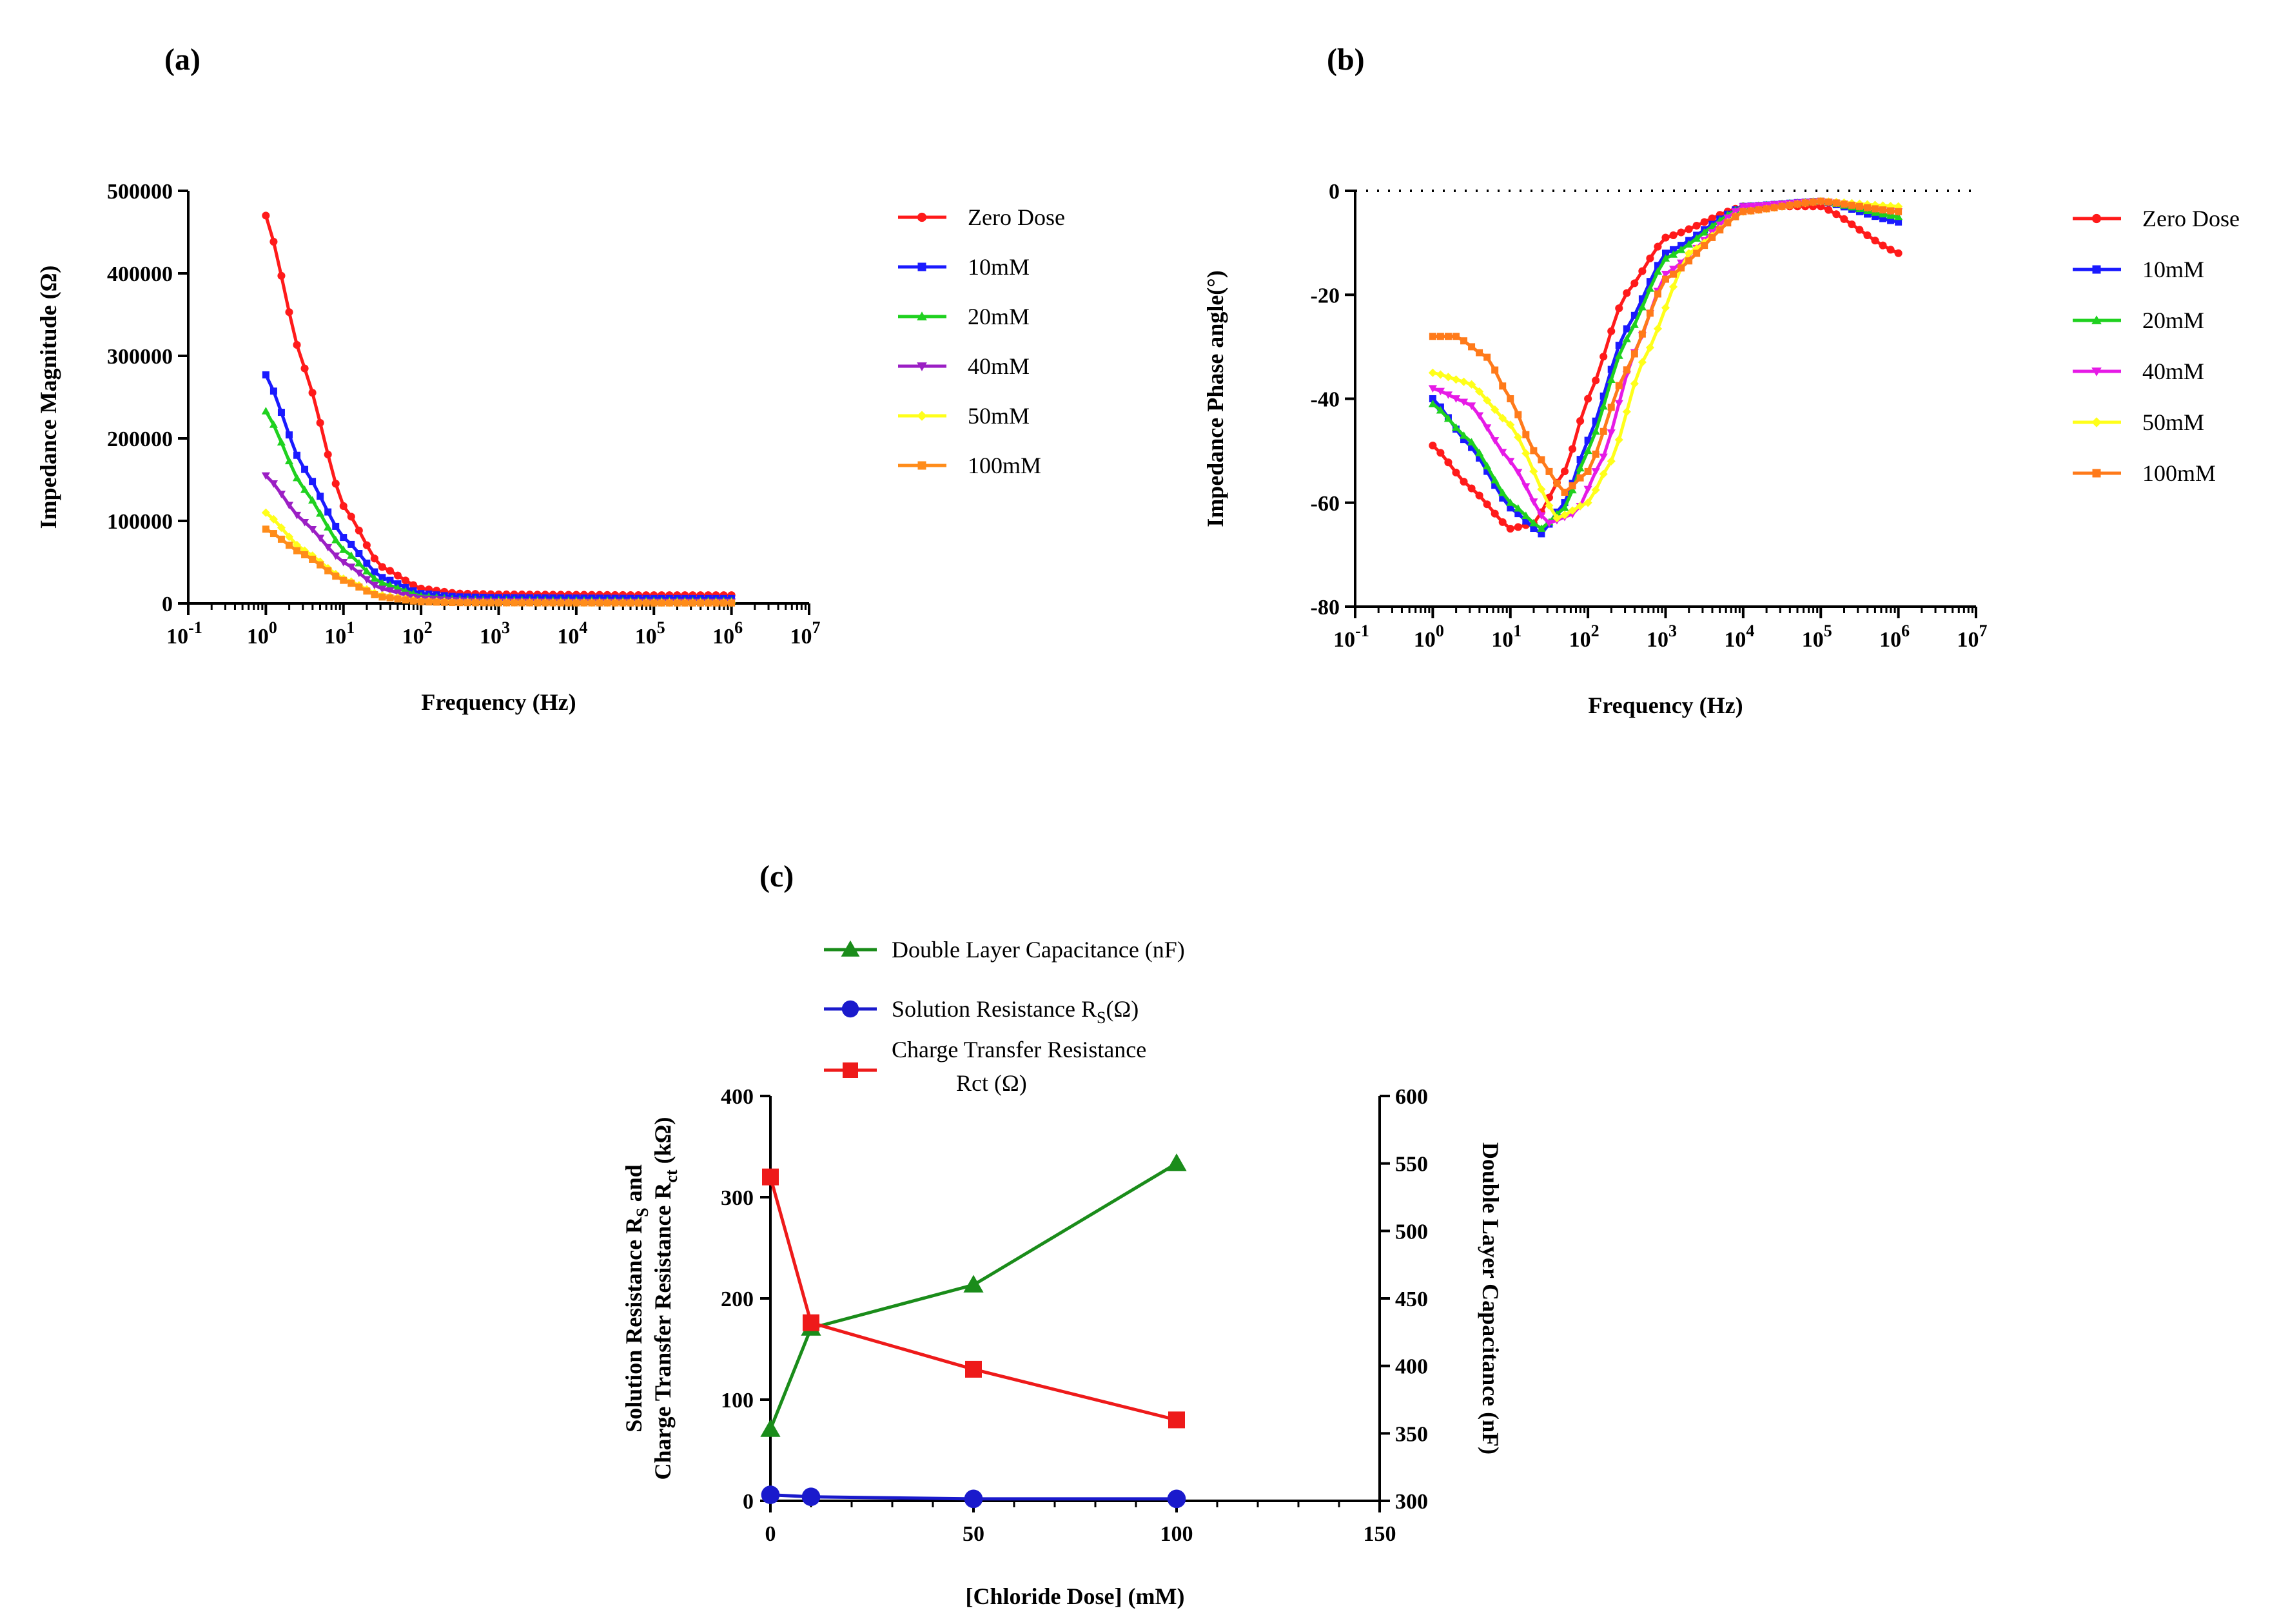 Image resolution: width=2279 pixels, height=1624 pixels. Describe the element at coordinates (634, 1325) in the screenshot. I see `title-part: Solution Resistance R` at that location.